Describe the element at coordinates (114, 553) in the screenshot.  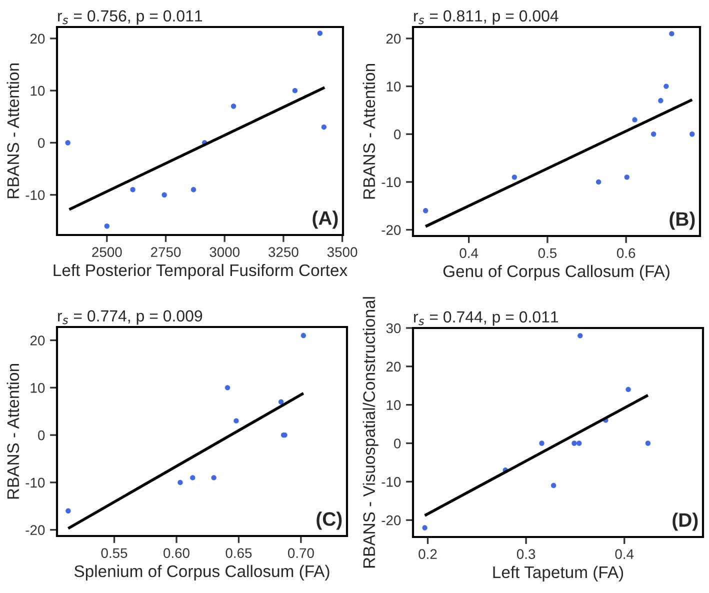
I see `x-tick-label: 0.55` at that location.